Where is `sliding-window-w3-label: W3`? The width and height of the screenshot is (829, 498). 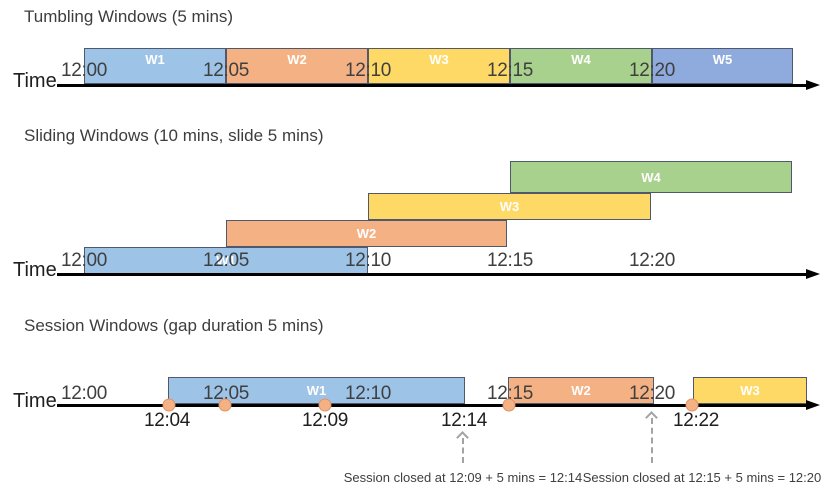
sliding-window-w3-label: W3 is located at coordinates (509, 206).